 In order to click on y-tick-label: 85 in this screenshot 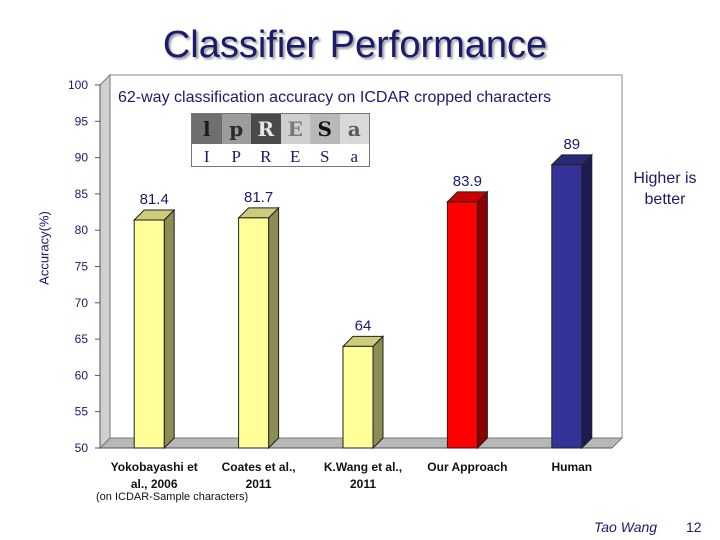, I will do `click(82, 194)`.